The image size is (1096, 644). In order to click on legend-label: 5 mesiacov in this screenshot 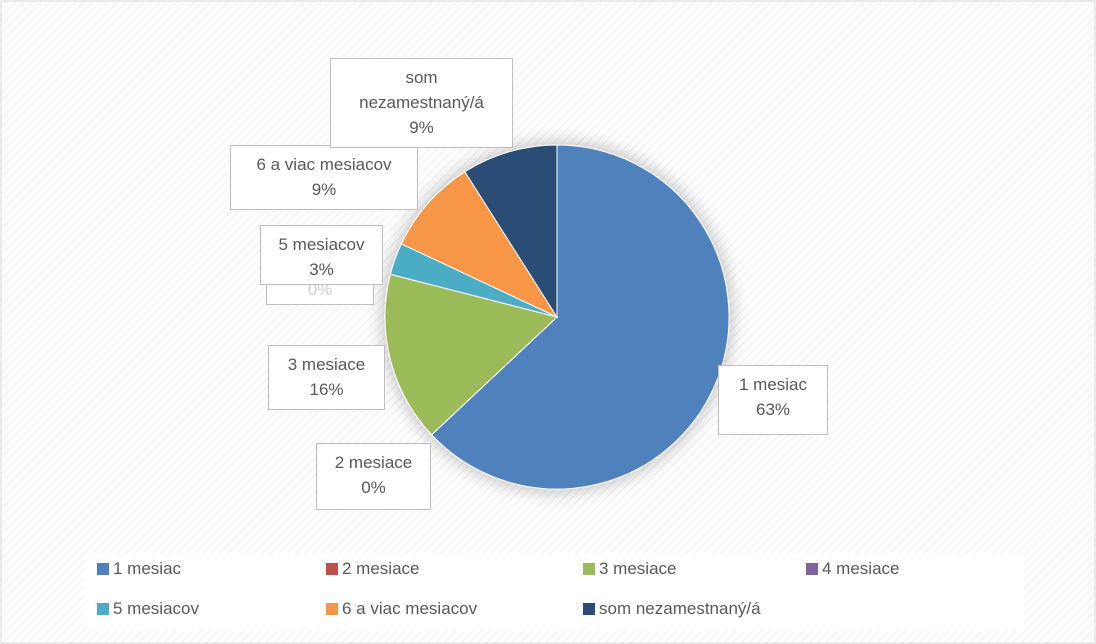, I will do `click(156, 608)`.